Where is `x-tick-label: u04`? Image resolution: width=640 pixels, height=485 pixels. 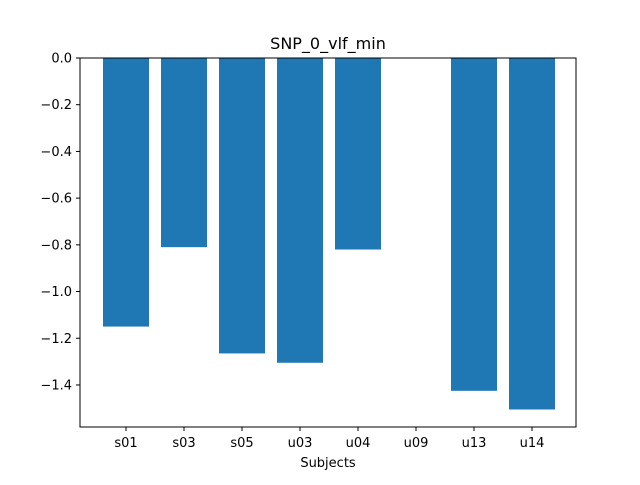 x-tick-label: u04 is located at coordinates (358, 443).